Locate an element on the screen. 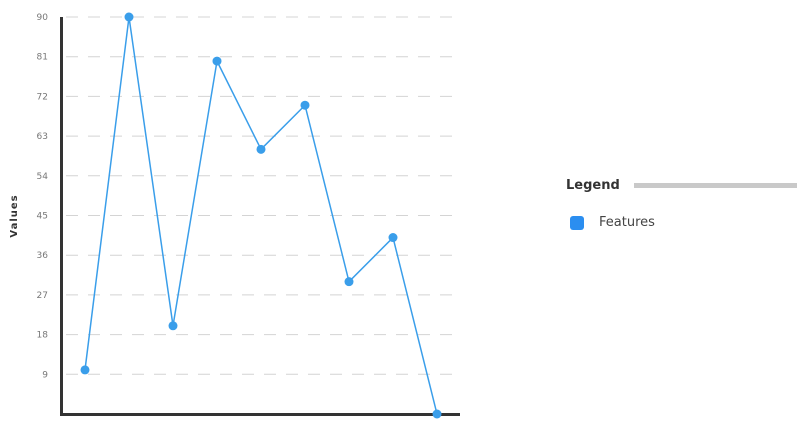 Image resolution: width=797 pixels, height=429 pixels. y-tick-labels: 9 18 27 36 45 54 63 72 81 90 is located at coordinates (43, 196).